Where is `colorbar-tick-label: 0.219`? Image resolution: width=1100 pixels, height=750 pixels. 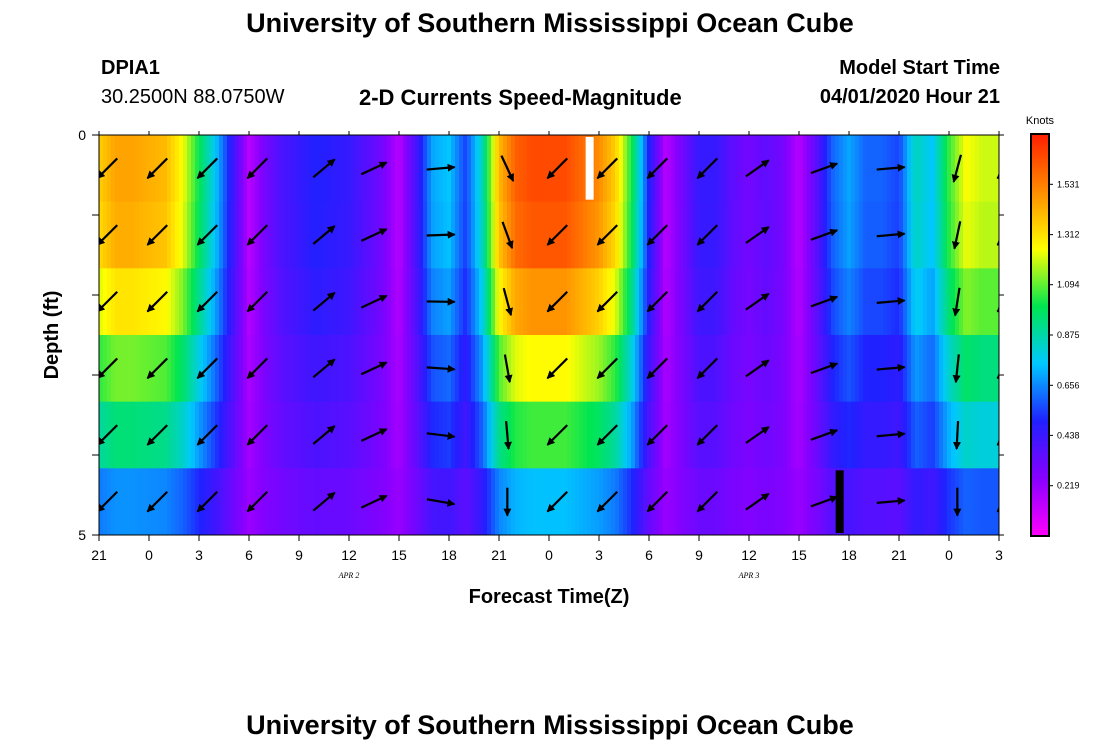 colorbar-tick-label: 0.219 is located at coordinates (1068, 486).